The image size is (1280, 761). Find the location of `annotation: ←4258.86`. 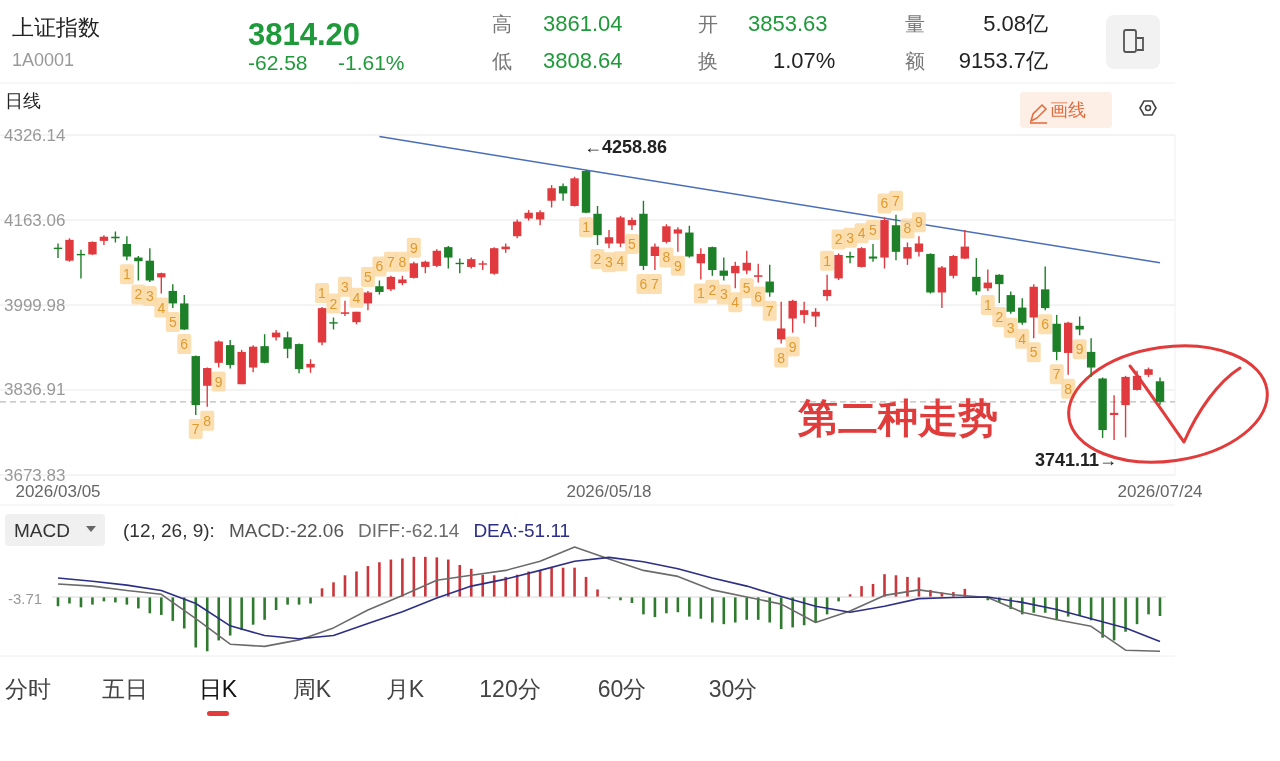

annotation: ←4258.86 is located at coordinates (626, 147).